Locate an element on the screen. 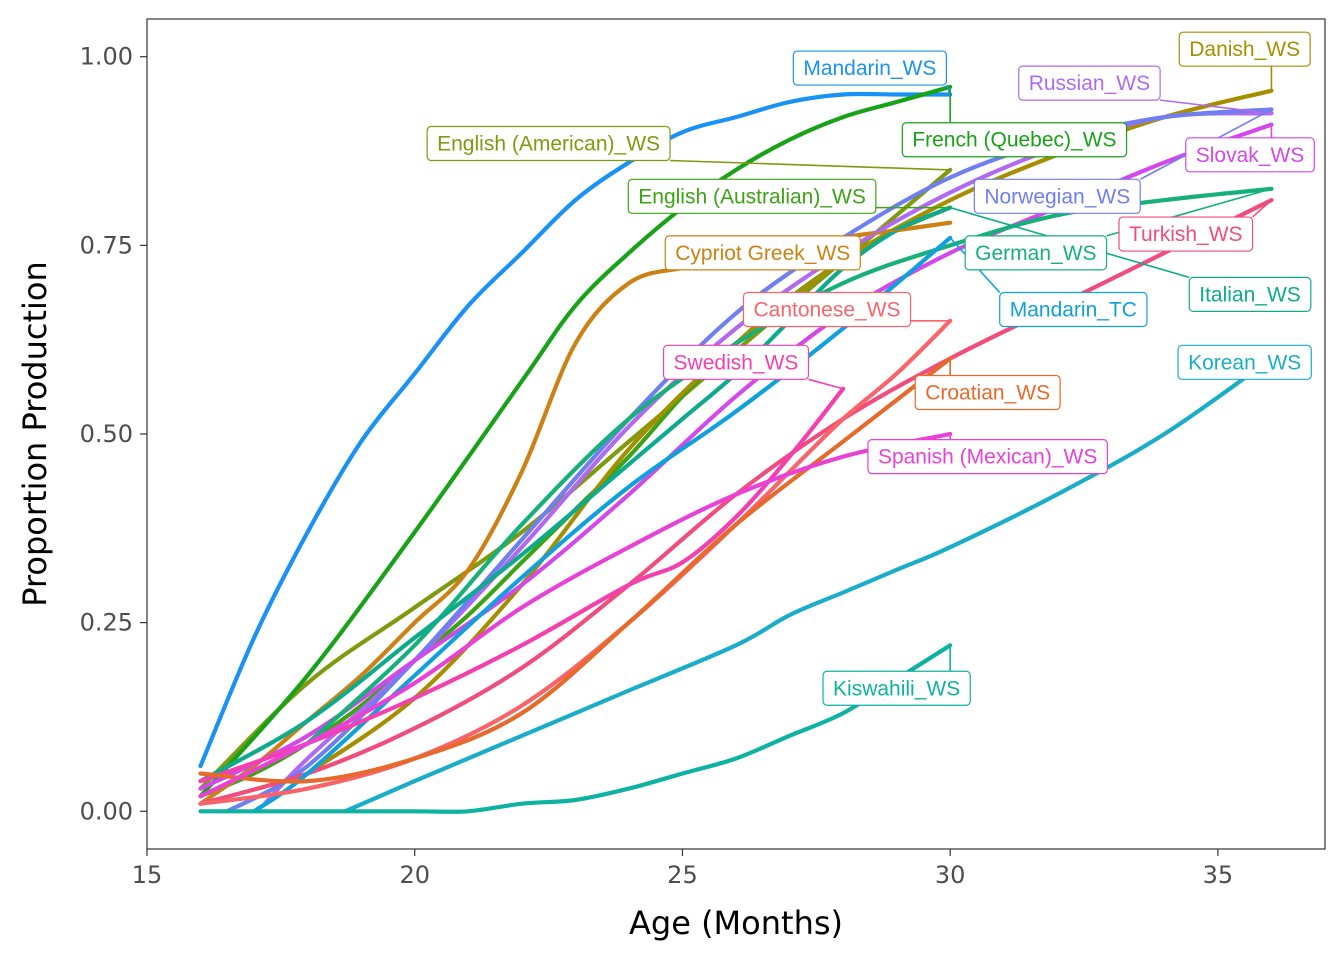 The height and width of the screenshot is (960, 1344). series-label-german-ws: German_WS is located at coordinates (1036, 253).